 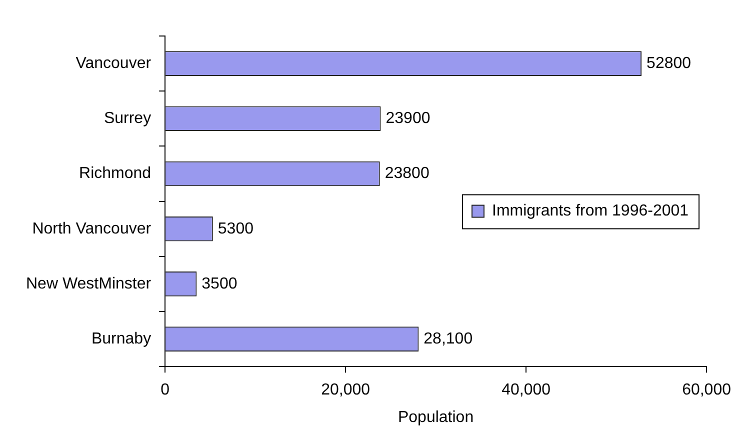 What do you see at coordinates (436, 417) in the screenshot?
I see `x-axis-title: Population` at bounding box center [436, 417].